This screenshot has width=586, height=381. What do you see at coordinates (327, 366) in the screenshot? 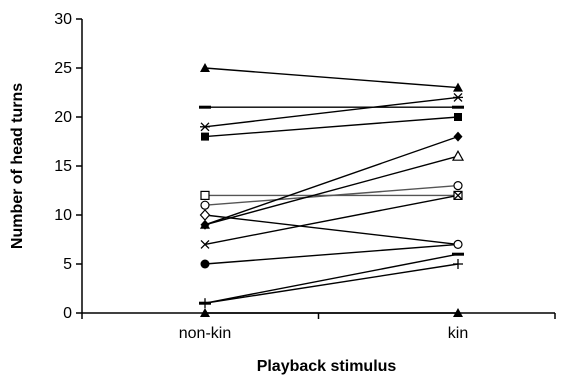
I see `x-axis-title: Playback stimulus` at bounding box center [327, 366].